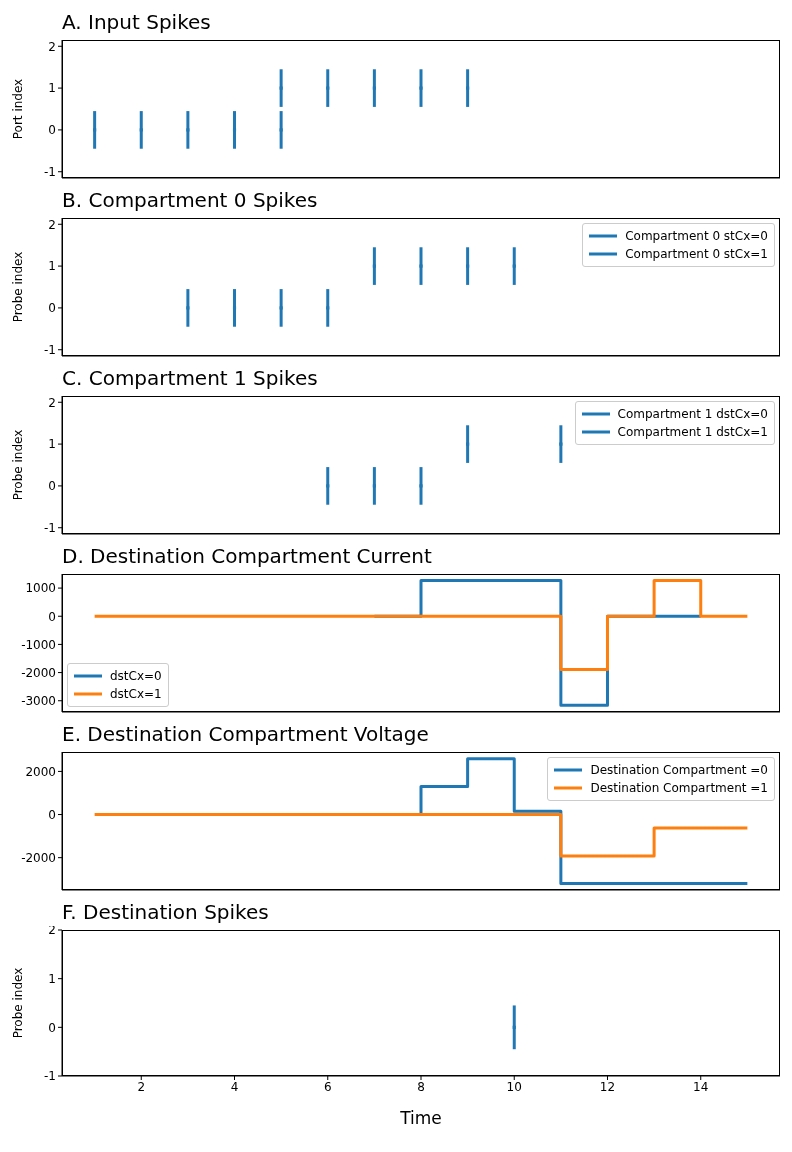 The height and width of the screenshot is (1152, 792). What do you see at coordinates (327, 1086) in the screenshot?
I see `x-tick-label: 6` at bounding box center [327, 1086].